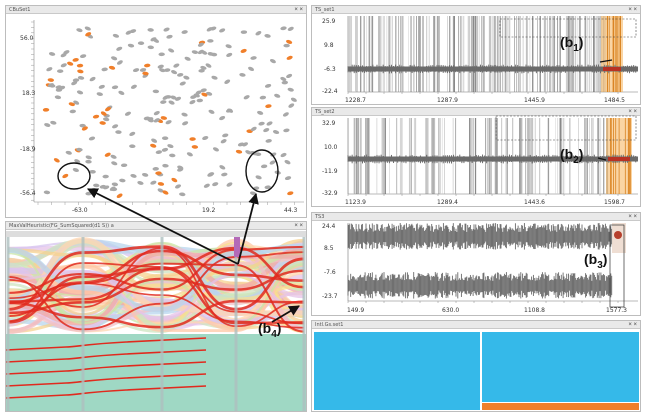 The height and width of the screenshot is (417, 646). Describe the element at coordinates (320, 217) in the screenshot. I see `ts3-panel-title: TS3` at that location.